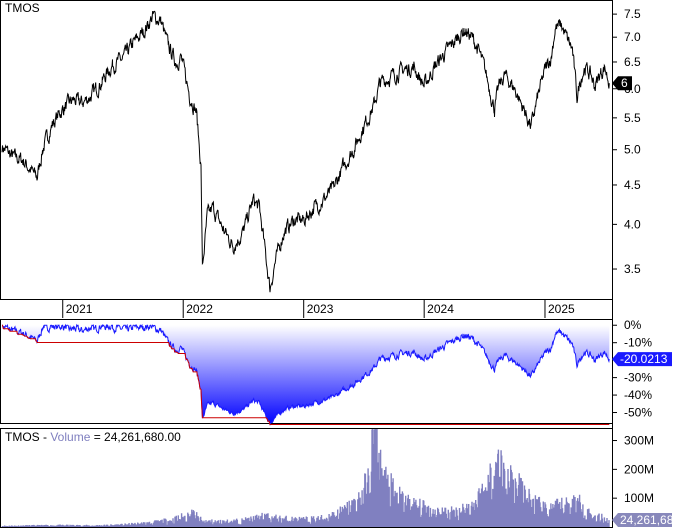  Describe the element at coordinates (638, 378) in the screenshot. I see `drawdown-y-tick-label: -30%` at that location.